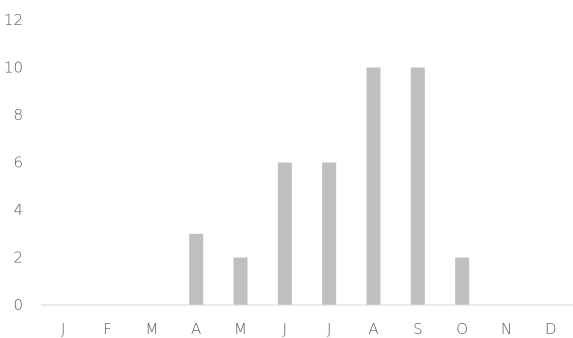 This screenshot has height=338, width=573. Describe the element at coordinates (18, 115) in the screenshot. I see `y-tick-label: 8` at that location.